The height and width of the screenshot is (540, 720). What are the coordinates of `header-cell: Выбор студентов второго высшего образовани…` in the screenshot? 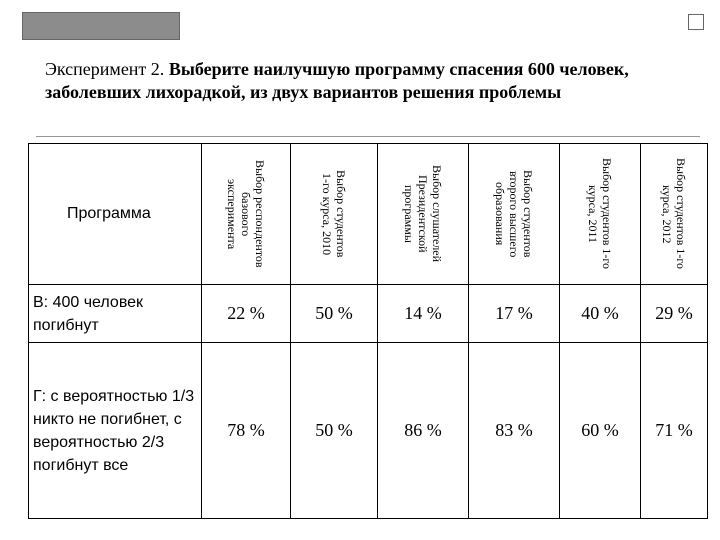 It's located at (514, 214).